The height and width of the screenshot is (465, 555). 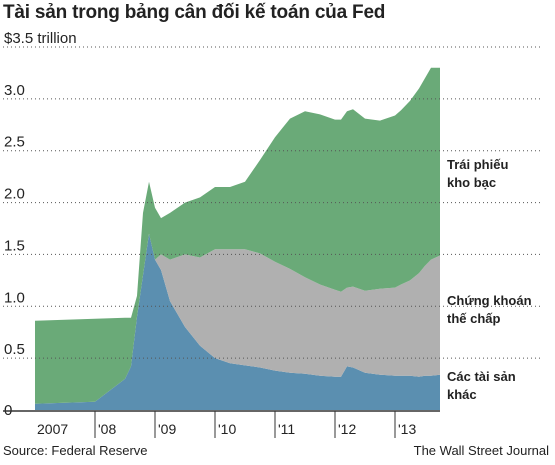 I want to click on x-tick-label: '11, so click(x=286, y=429).